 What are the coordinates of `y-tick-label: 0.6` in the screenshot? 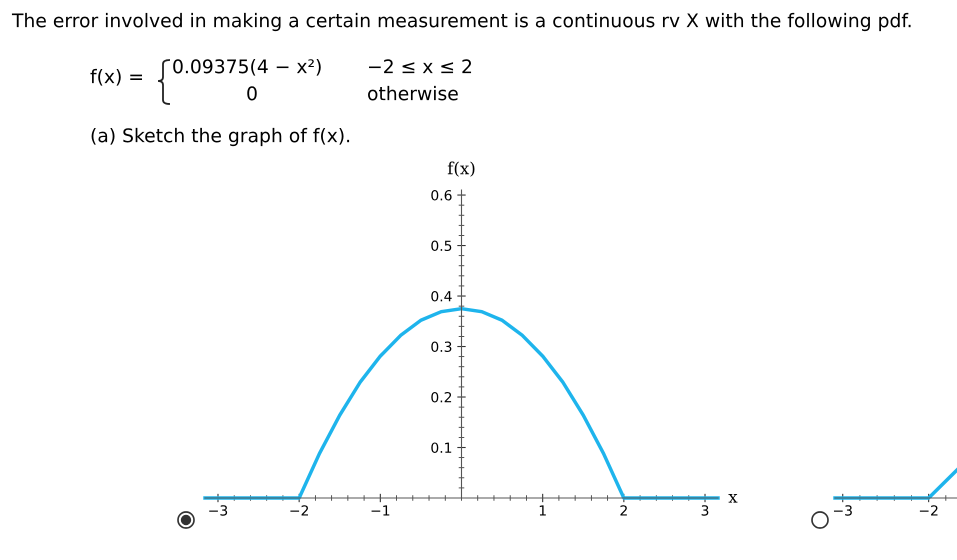 It's located at (441, 195).